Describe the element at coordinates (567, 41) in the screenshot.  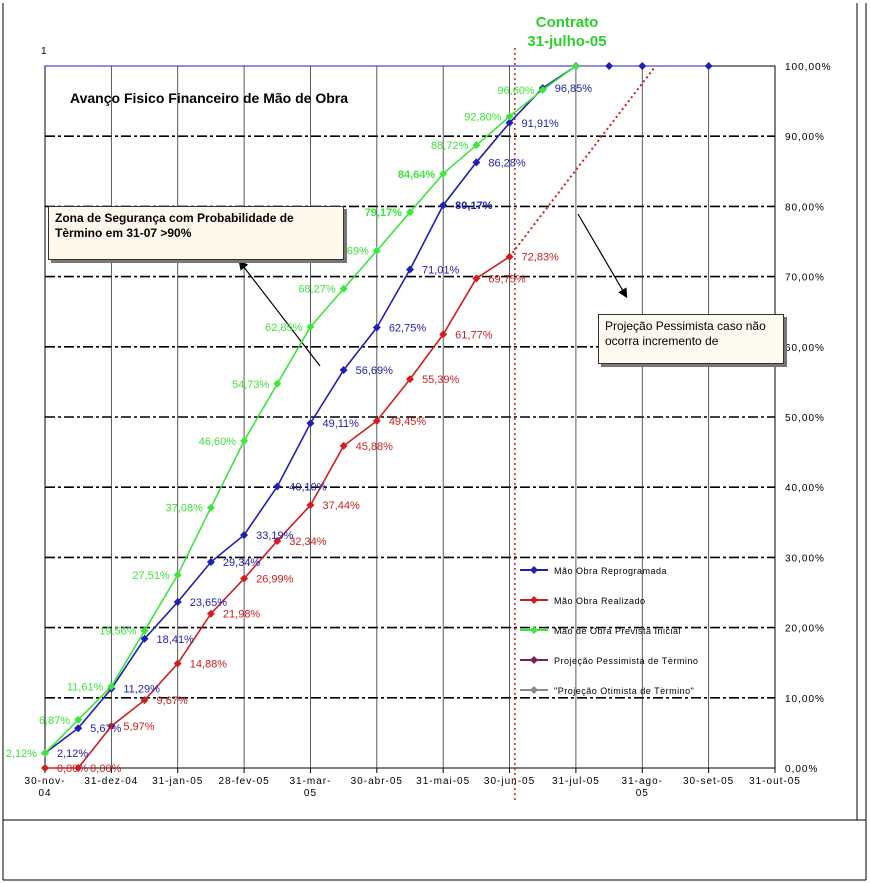
I see `contract-date: 31-julho-05` at that location.